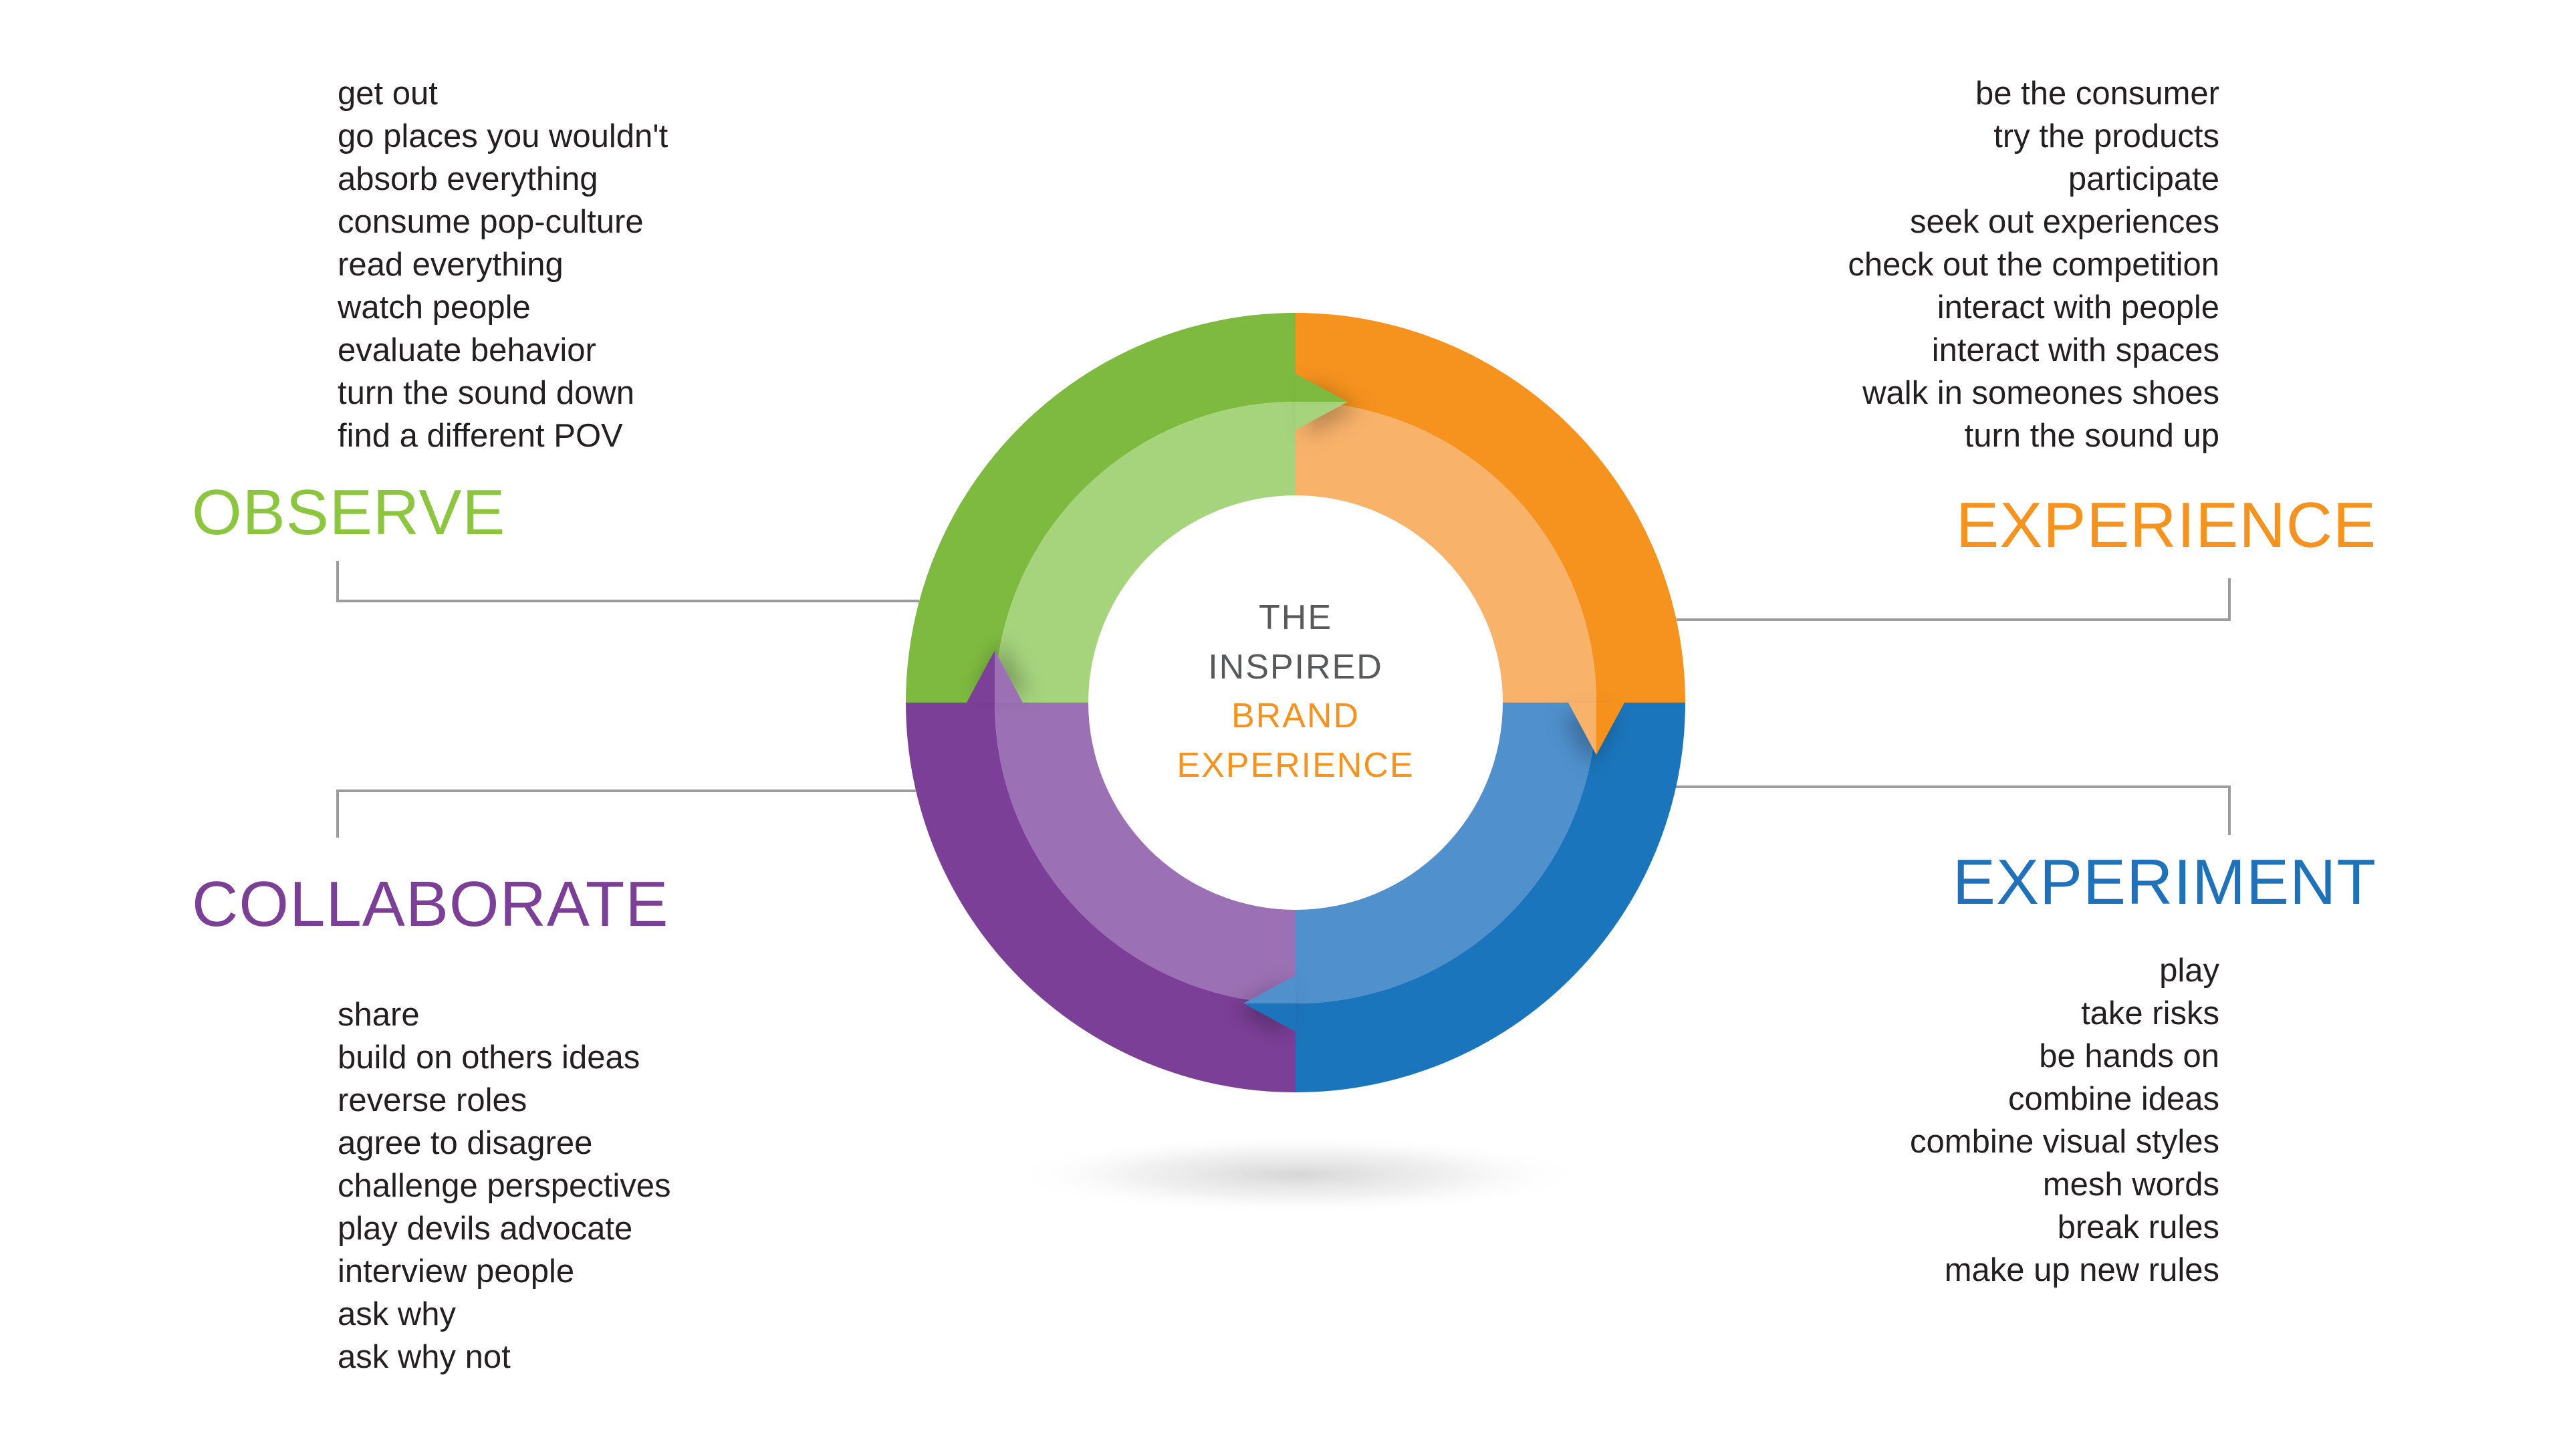 The width and height of the screenshot is (2567, 1456). What do you see at coordinates (2143, 179) in the screenshot?
I see `list-item: participate` at bounding box center [2143, 179].